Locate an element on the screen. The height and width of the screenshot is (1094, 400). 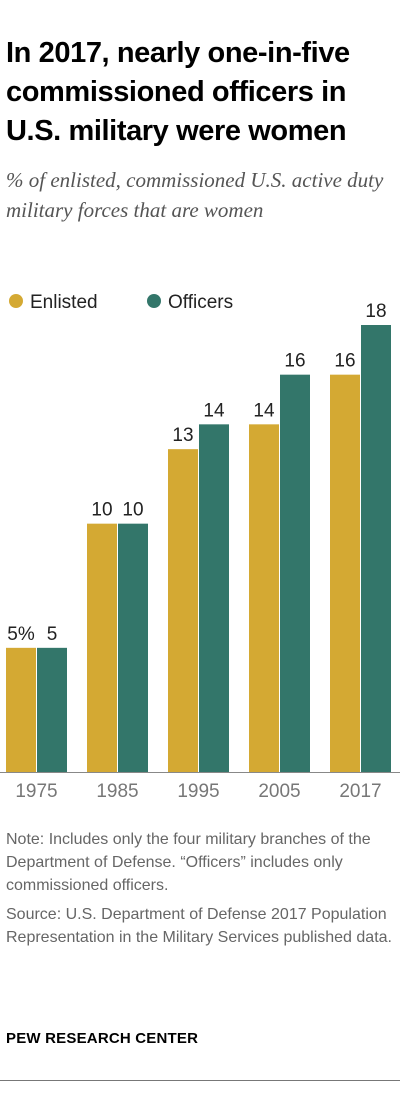
data-label-officers-1985: 10 is located at coordinates (132, 510).